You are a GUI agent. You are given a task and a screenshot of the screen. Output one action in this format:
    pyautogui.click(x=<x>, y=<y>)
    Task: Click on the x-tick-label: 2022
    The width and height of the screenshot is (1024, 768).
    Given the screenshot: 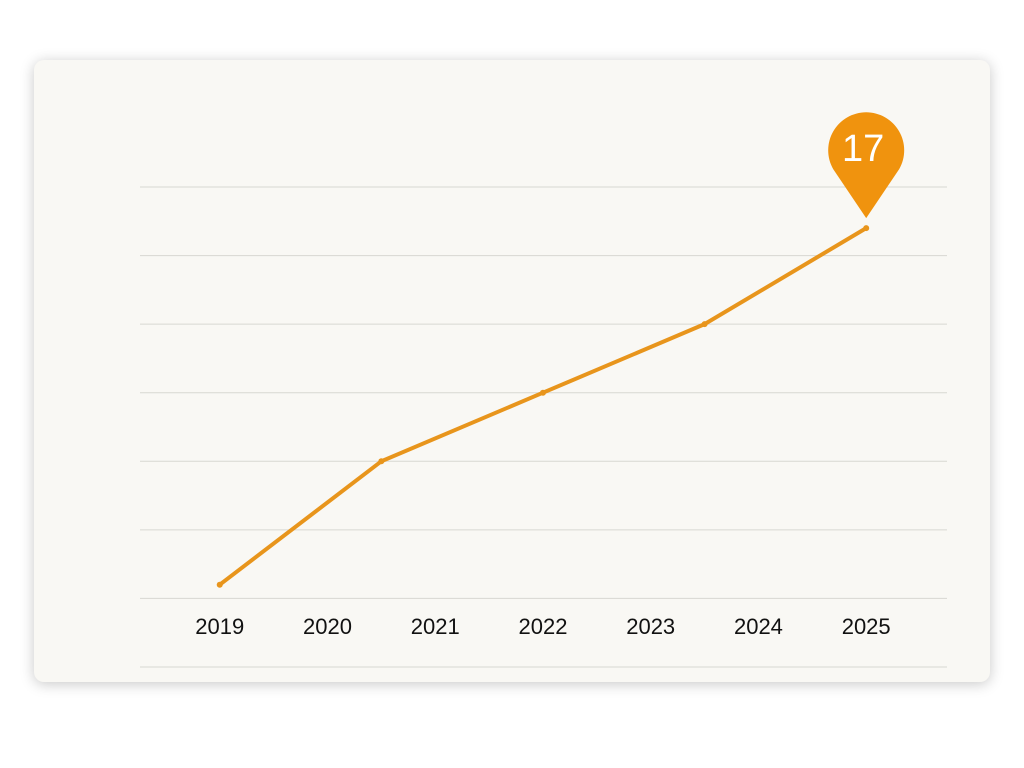 What is the action you would take?
    pyautogui.click(x=542, y=626)
    